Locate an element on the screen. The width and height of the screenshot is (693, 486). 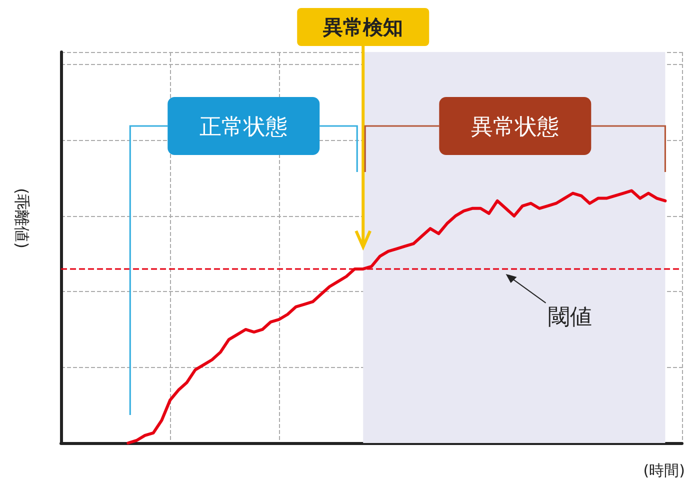
ref-line-label: 閾値 is located at coordinates (570, 317).